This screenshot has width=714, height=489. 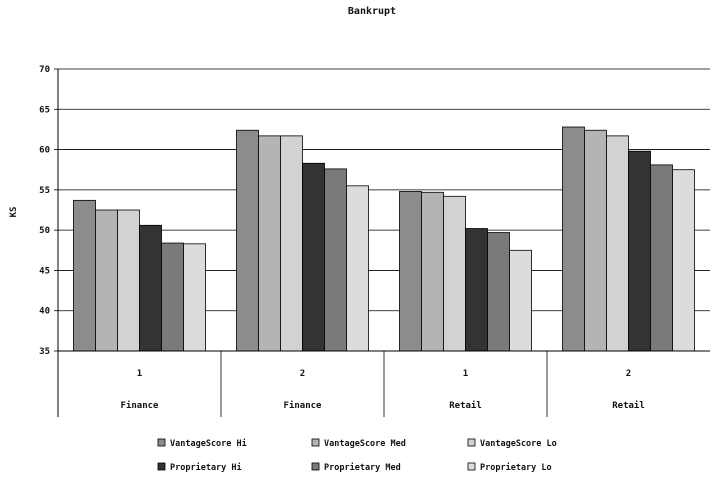 I want to click on x-category-labels: 1 Finance 2 Finance 1 Retail 2 Retail, so click(x=383, y=390).